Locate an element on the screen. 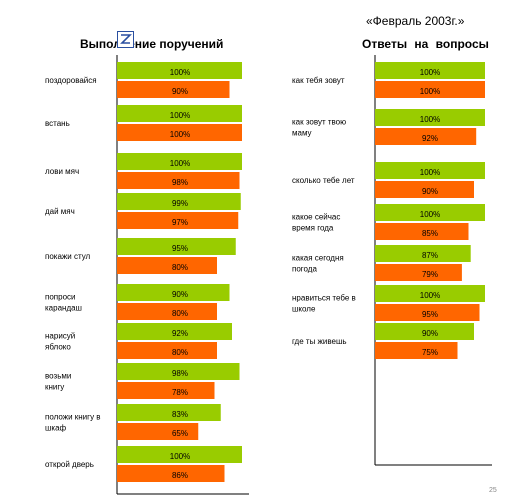 Image resolution: width=520 pixels, height=495 pixels. data-label: 97% is located at coordinates (180, 222).